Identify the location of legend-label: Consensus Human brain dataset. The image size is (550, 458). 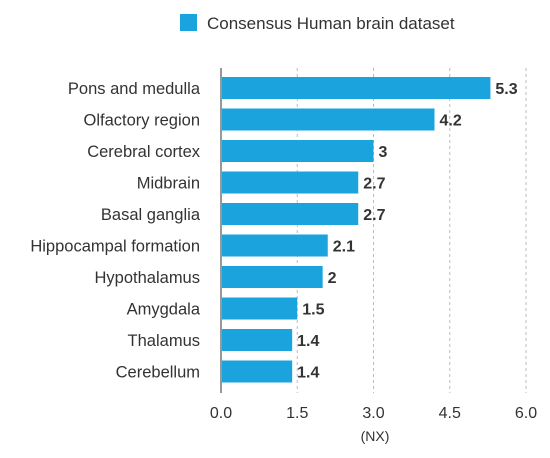
(331, 23).